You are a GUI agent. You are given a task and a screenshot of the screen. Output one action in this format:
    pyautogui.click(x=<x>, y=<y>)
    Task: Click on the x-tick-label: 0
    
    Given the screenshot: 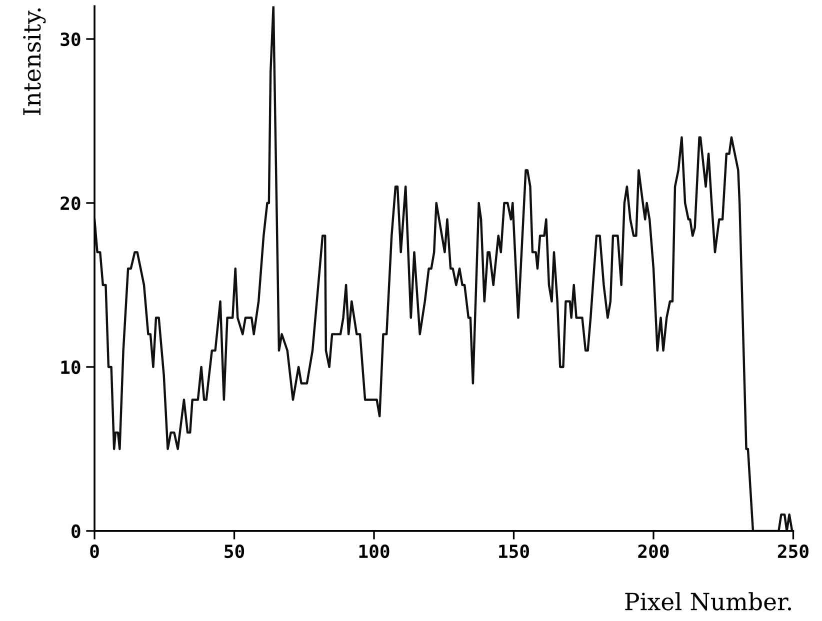 What is the action you would take?
    pyautogui.click(x=94, y=551)
    